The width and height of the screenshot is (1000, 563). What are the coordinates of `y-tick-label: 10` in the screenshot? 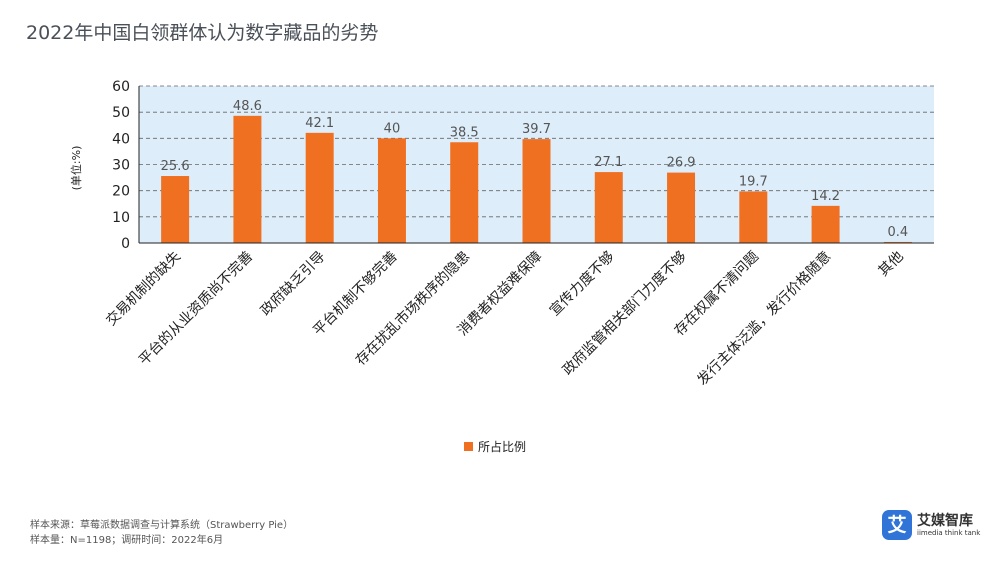 It's located at (121, 218).